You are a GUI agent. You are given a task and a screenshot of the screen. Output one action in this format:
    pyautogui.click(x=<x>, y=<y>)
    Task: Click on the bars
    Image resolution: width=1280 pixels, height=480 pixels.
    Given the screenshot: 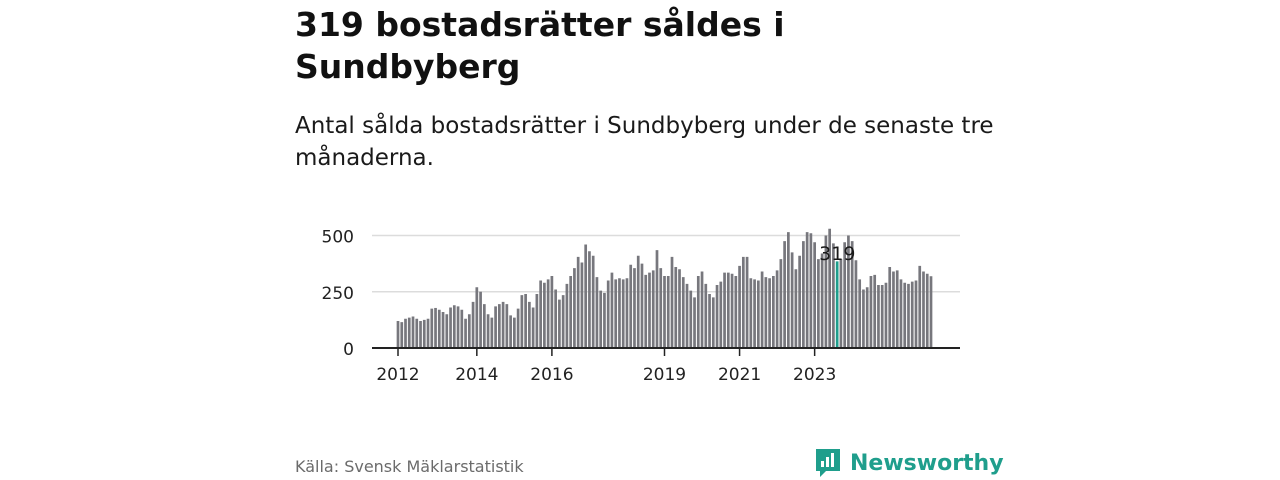 What is the action you would take?
    pyautogui.click(x=664, y=288)
    